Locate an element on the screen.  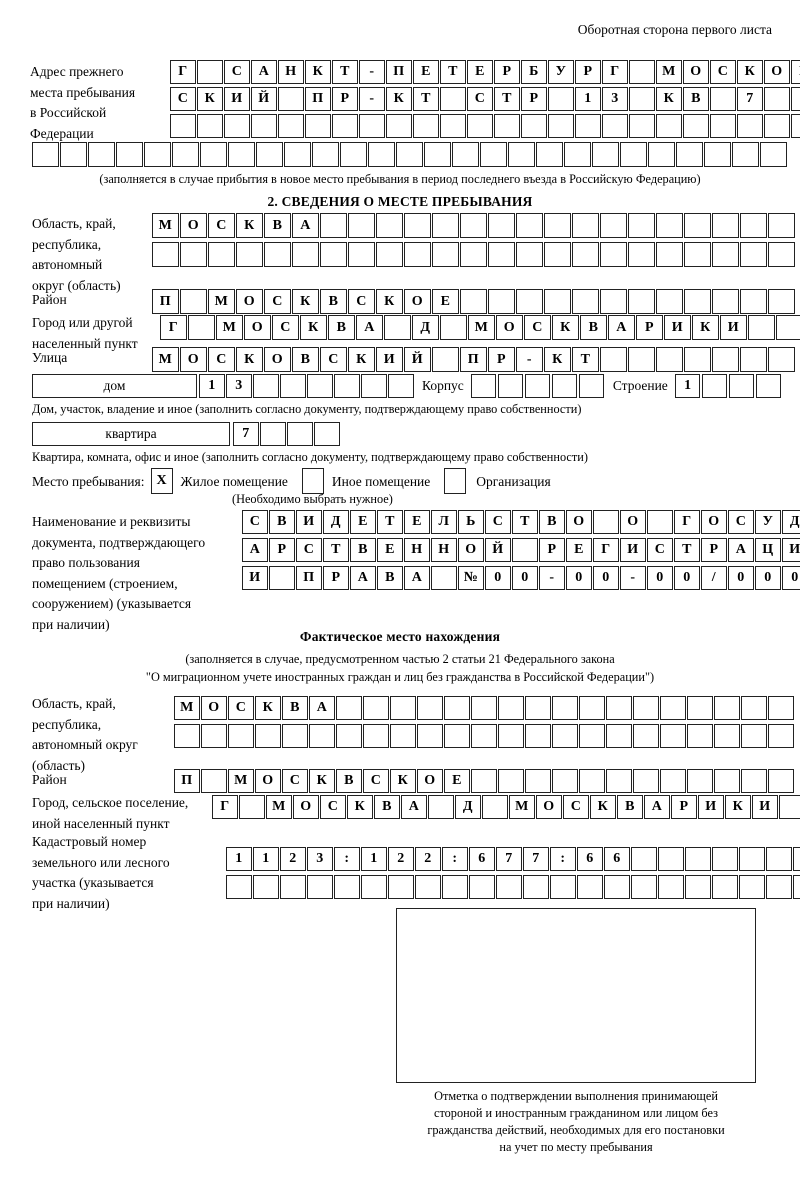
char-cell: У is located at coordinates (768, 522).